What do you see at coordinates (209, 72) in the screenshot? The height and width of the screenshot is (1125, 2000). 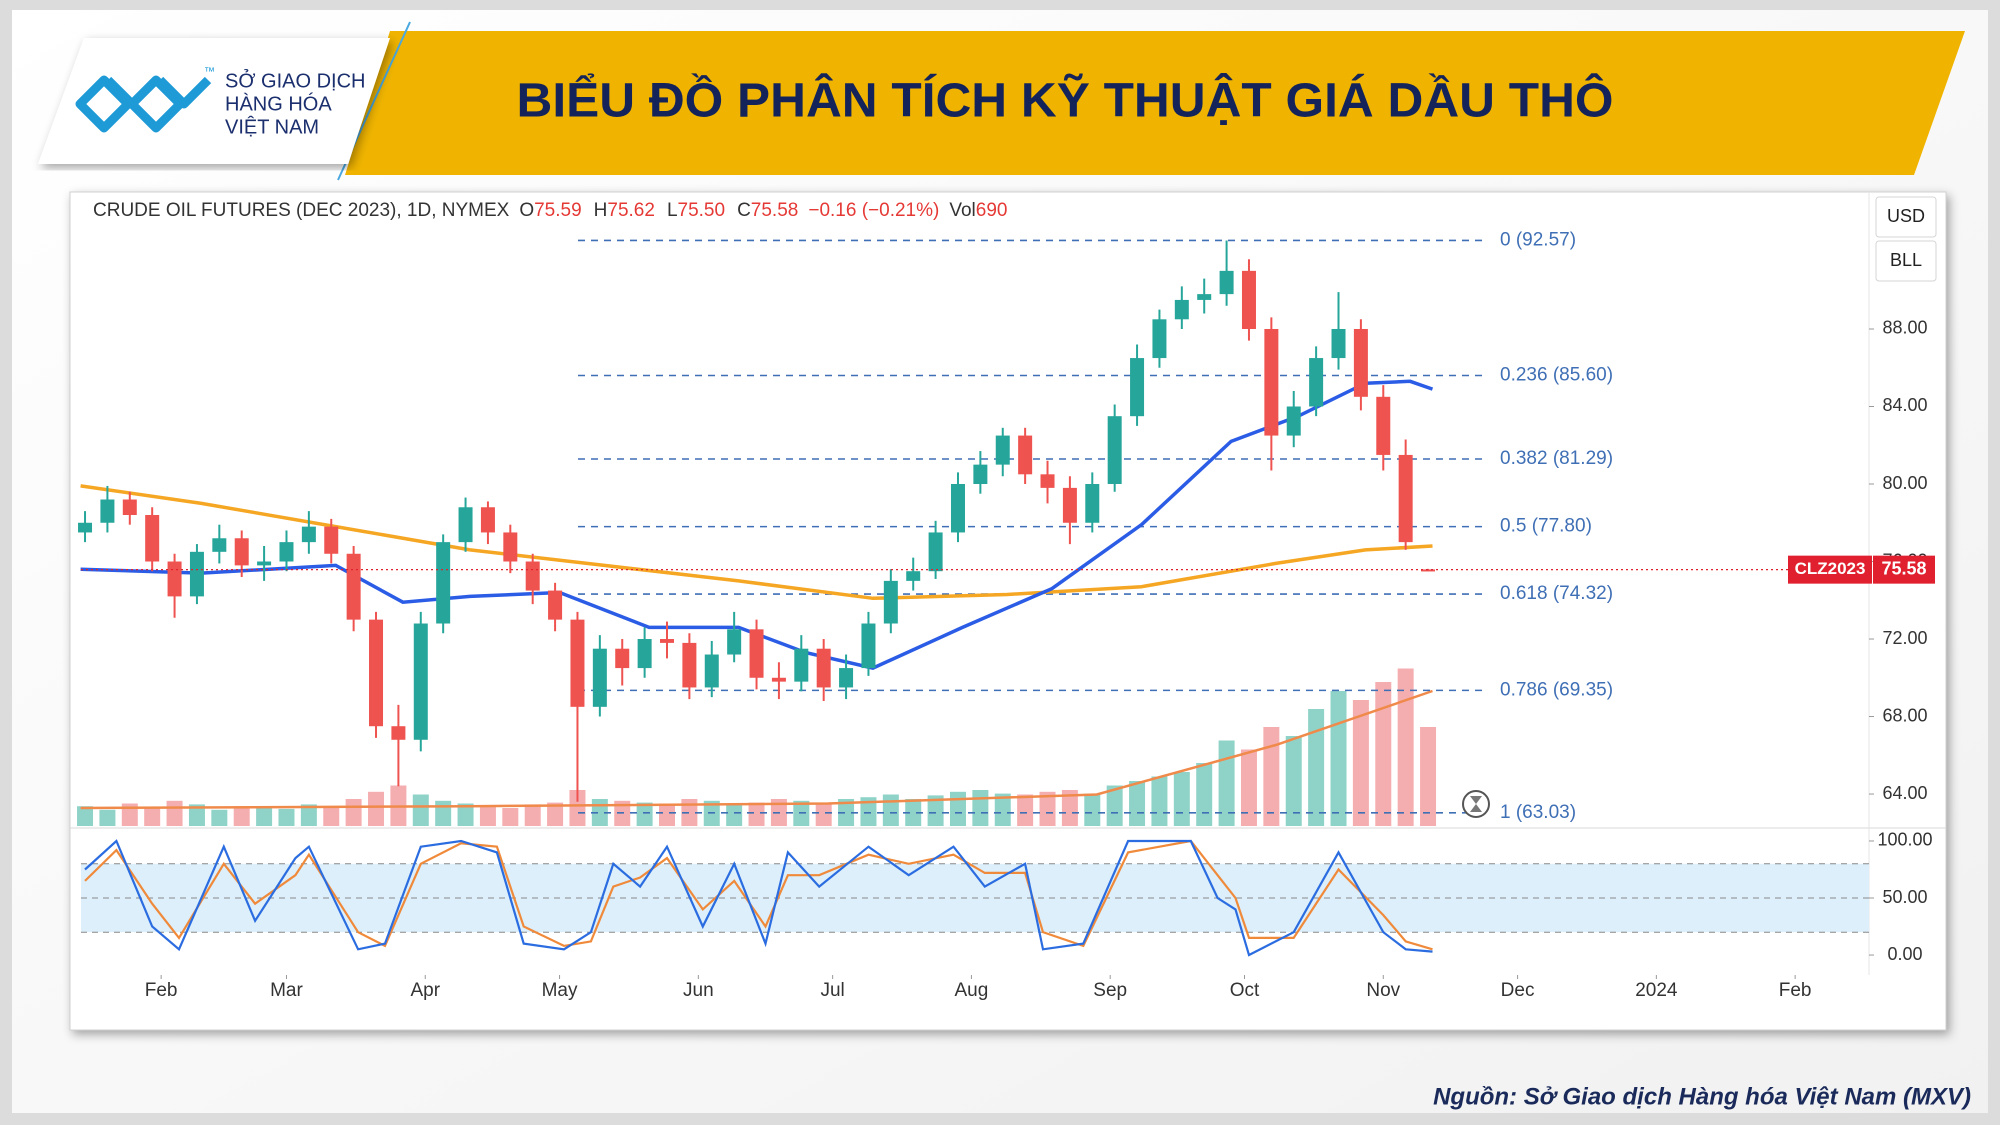 I see `logo-trademark: ™` at bounding box center [209, 72].